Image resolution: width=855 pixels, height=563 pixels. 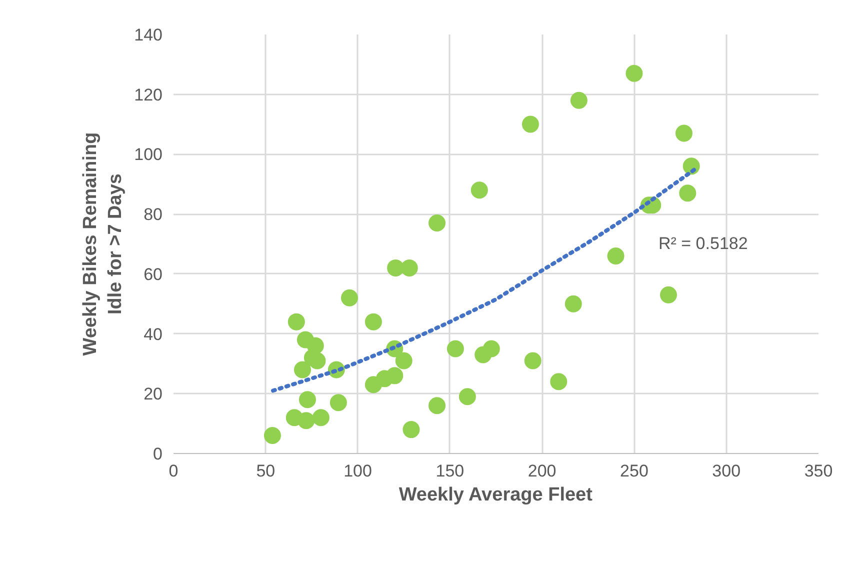 What do you see at coordinates (634, 471) in the screenshot?
I see `x-tick-label: 250` at bounding box center [634, 471].